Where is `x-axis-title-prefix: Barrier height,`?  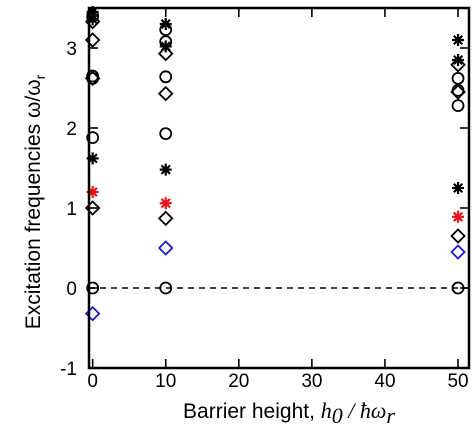
x-axis-title-prefix: Barrier height, is located at coordinates (252, 411).